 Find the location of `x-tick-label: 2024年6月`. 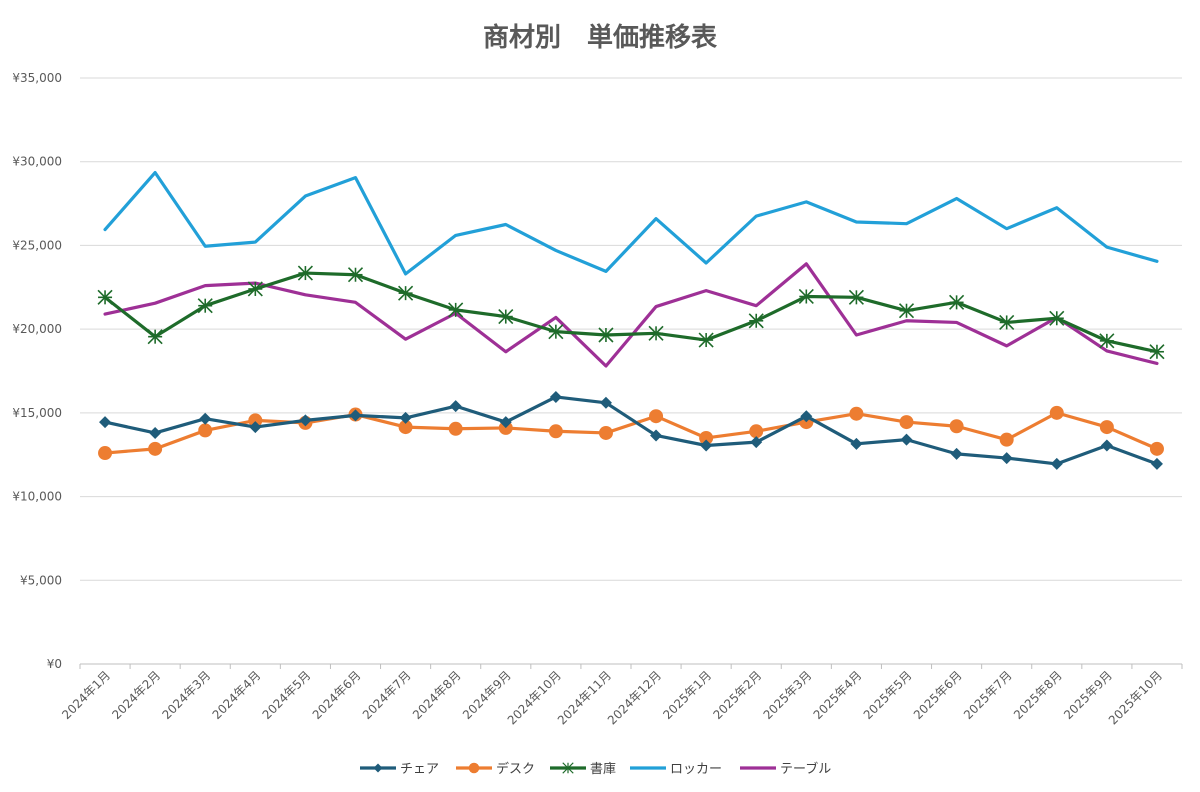

x-tick-label: 2024年6月 is located at coordinates (337, 695).